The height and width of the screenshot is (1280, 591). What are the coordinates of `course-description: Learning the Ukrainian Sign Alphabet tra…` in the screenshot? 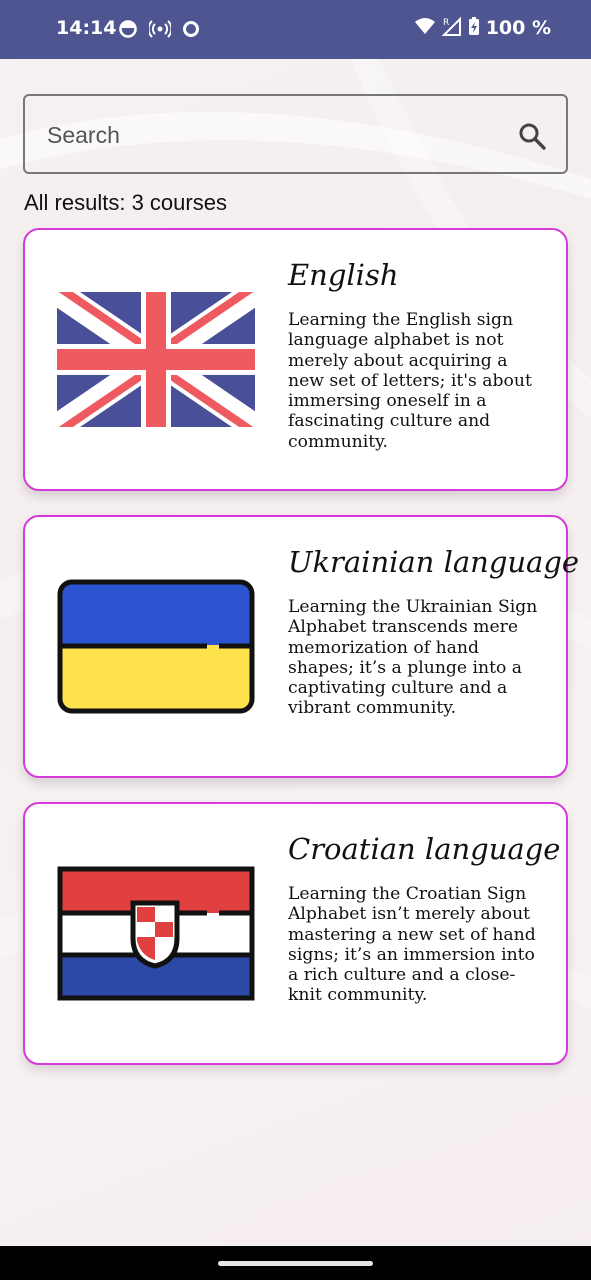 It's located at (413, 658).